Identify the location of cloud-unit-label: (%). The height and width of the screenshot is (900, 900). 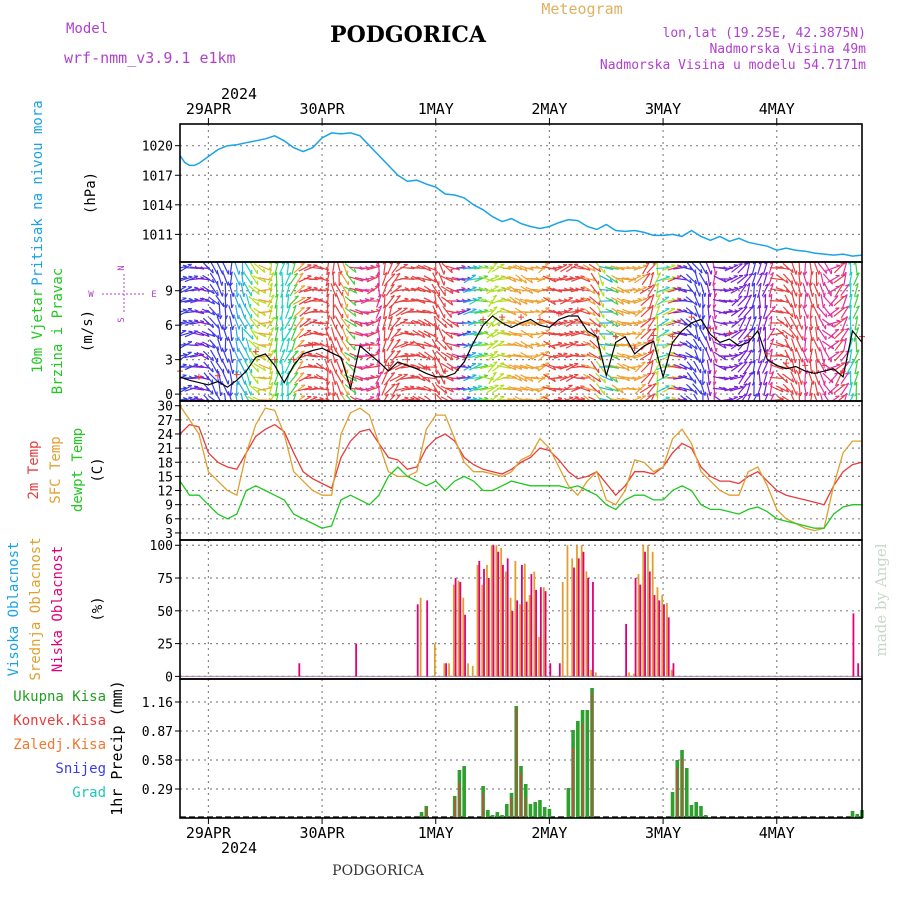
(98, 608).